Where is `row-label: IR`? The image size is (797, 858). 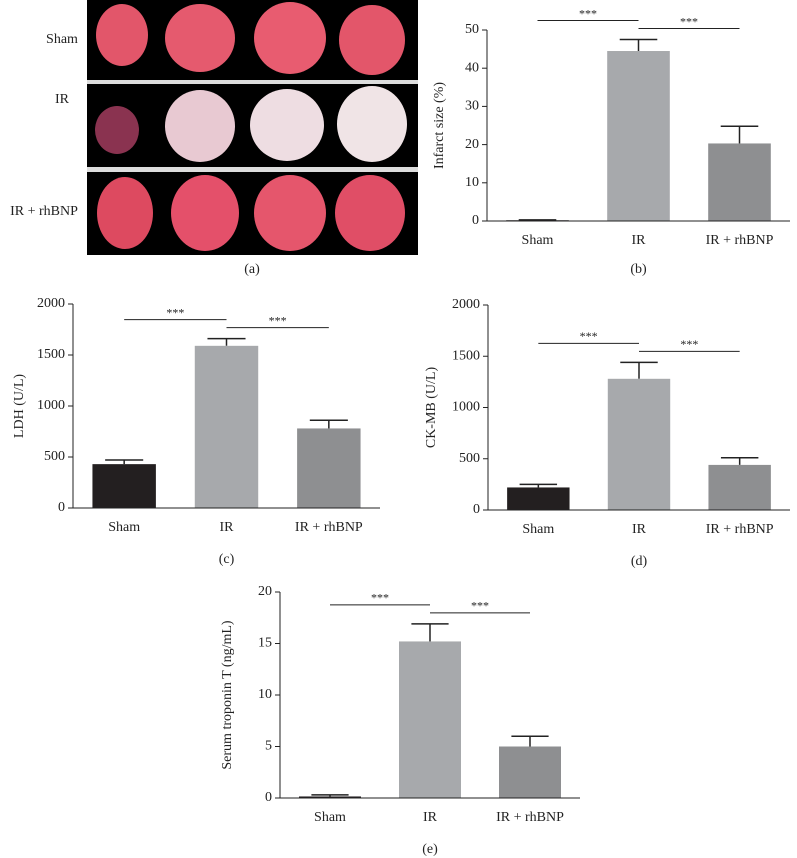 row-label: IR is located at coordinates (62, 99).